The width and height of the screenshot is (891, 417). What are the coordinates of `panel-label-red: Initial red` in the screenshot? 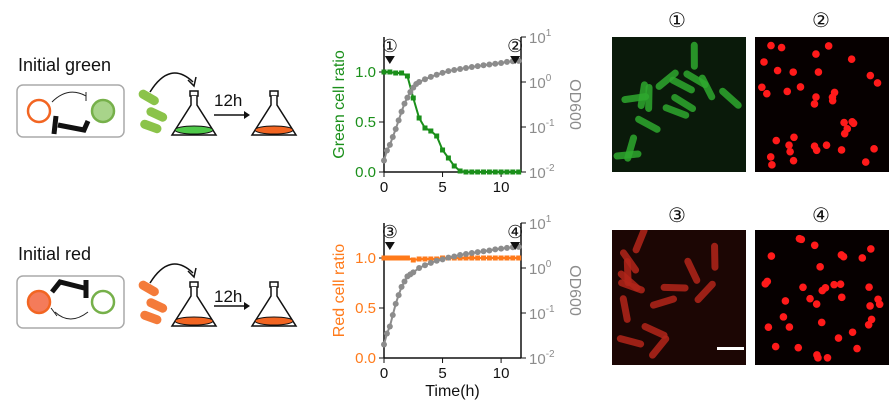 It's located at (55, 254).